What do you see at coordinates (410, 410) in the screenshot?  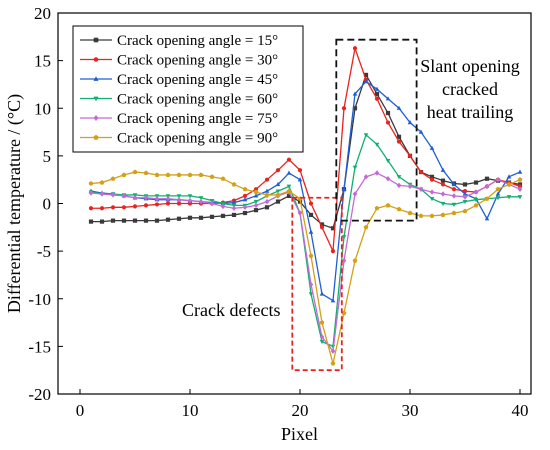 I see `x-tick-label: 30` at bounding box center [410, 410].